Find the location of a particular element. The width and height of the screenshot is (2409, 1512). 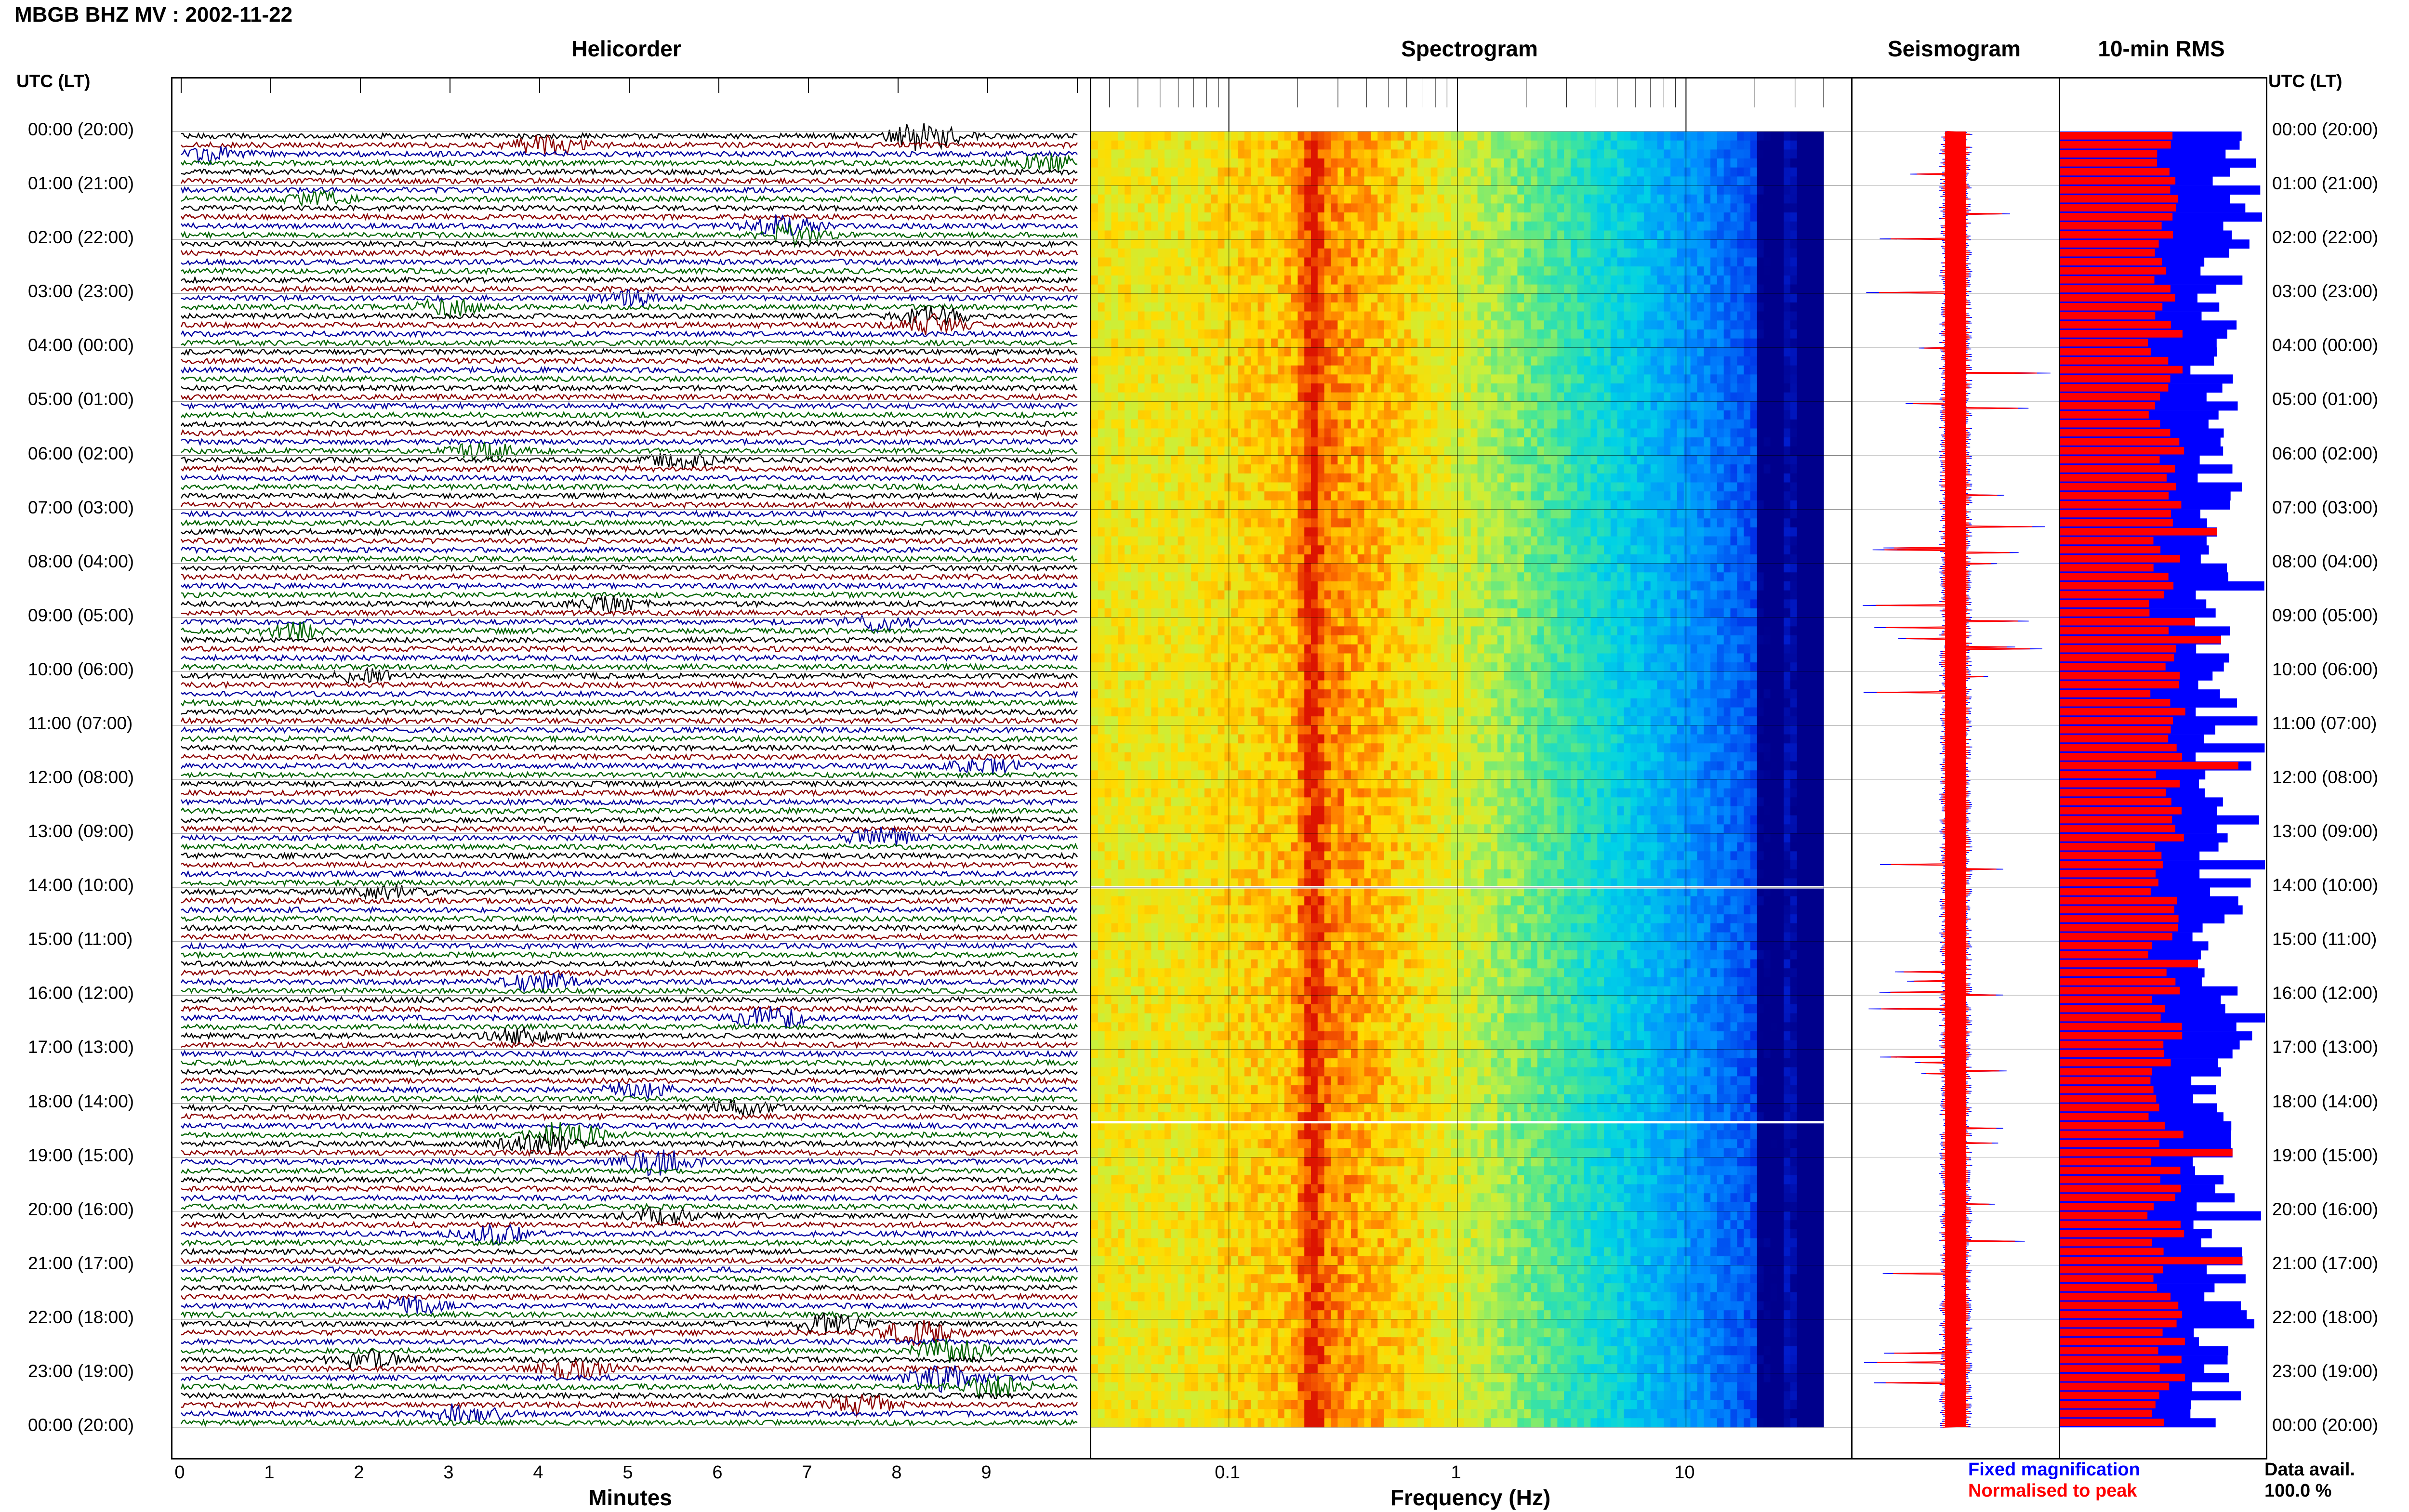

helicorder-x-tick-label: 1 is located at coordinates (269, 1472).